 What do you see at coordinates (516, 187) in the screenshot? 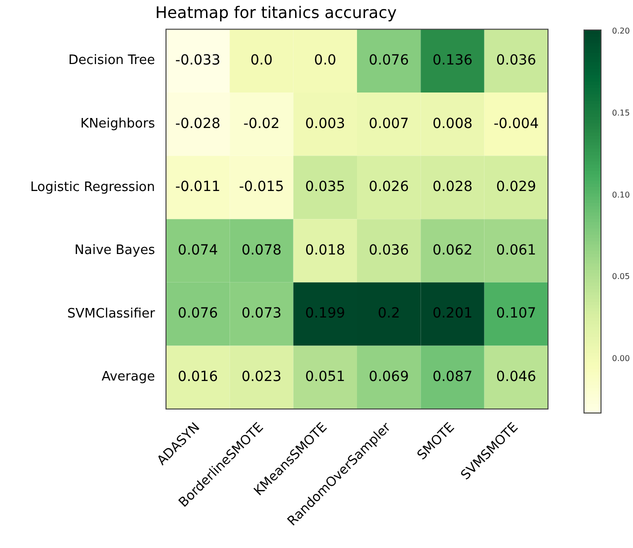
I see `data-label: 0.029` at bounding box center [516, 187].